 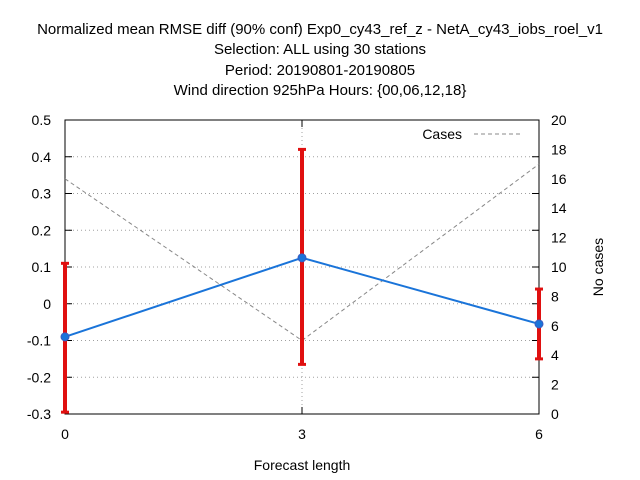 I want to click on y-tick-label: 0.5, so click(x=42, y=120).